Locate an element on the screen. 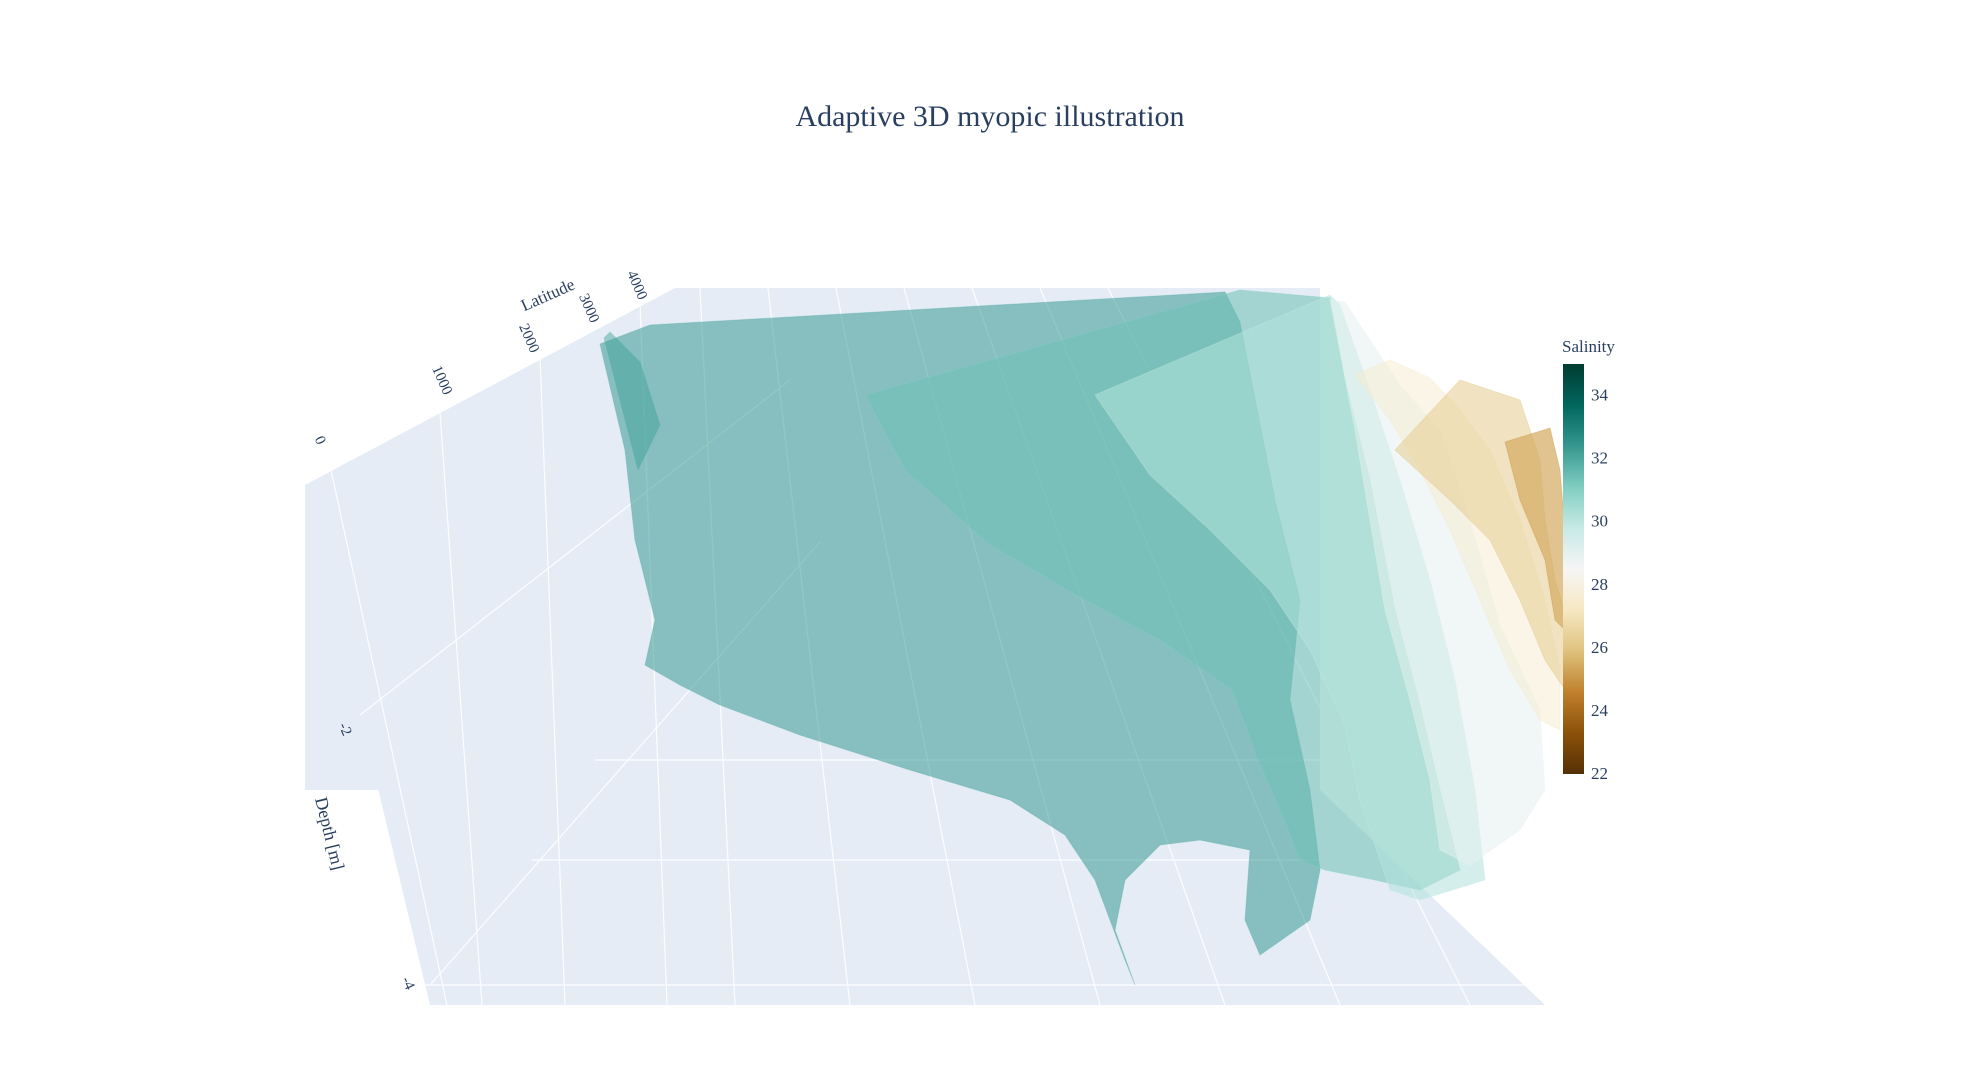  latitude-tick-1000: 1000 is located at coordinates (441, 380).